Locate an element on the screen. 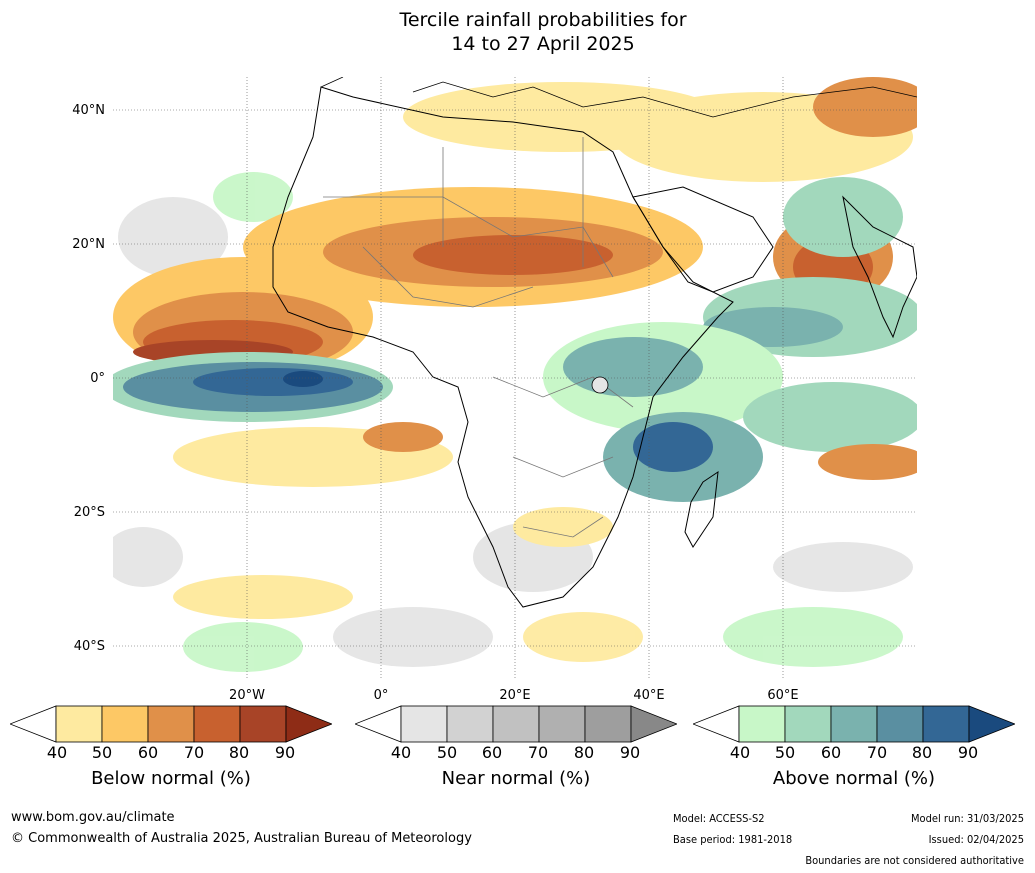 The image size is (1035, 873). colorbar-above-tick: 60 is located at coordinates (831, 752).